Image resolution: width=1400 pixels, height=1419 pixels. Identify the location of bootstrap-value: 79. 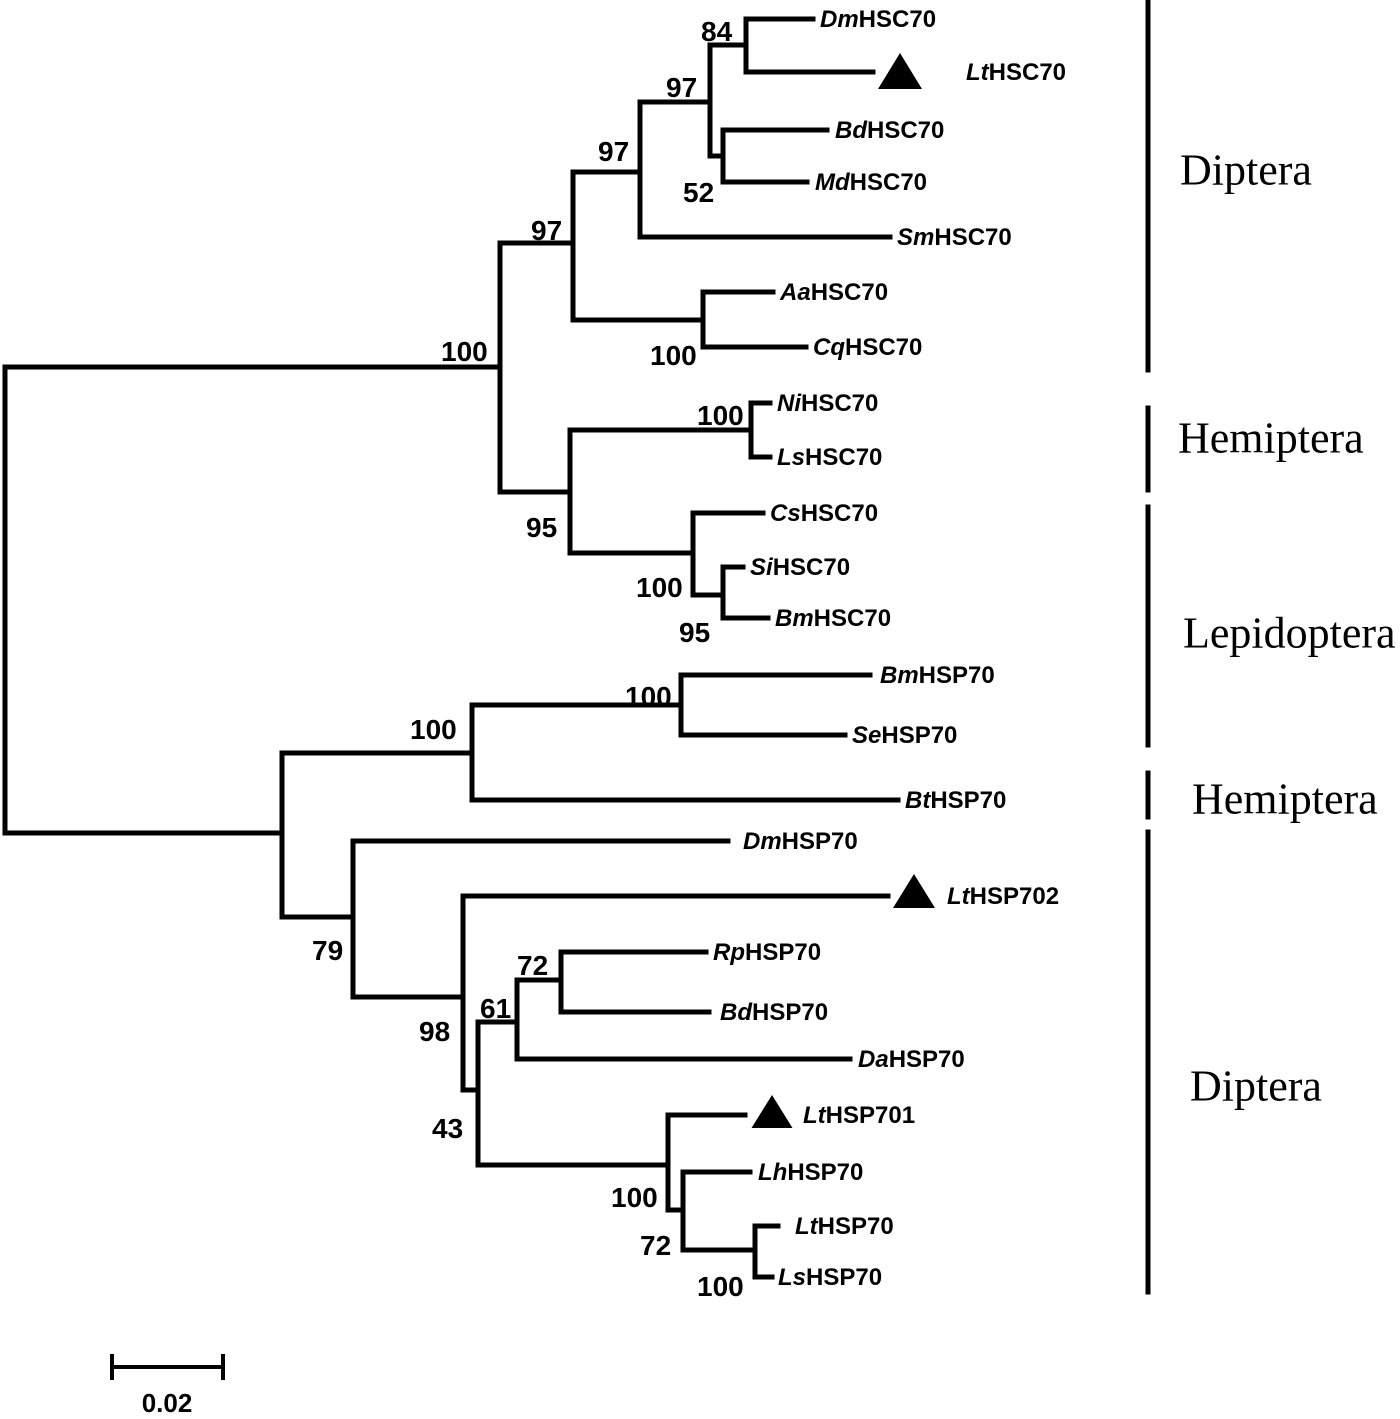
(327, 950).